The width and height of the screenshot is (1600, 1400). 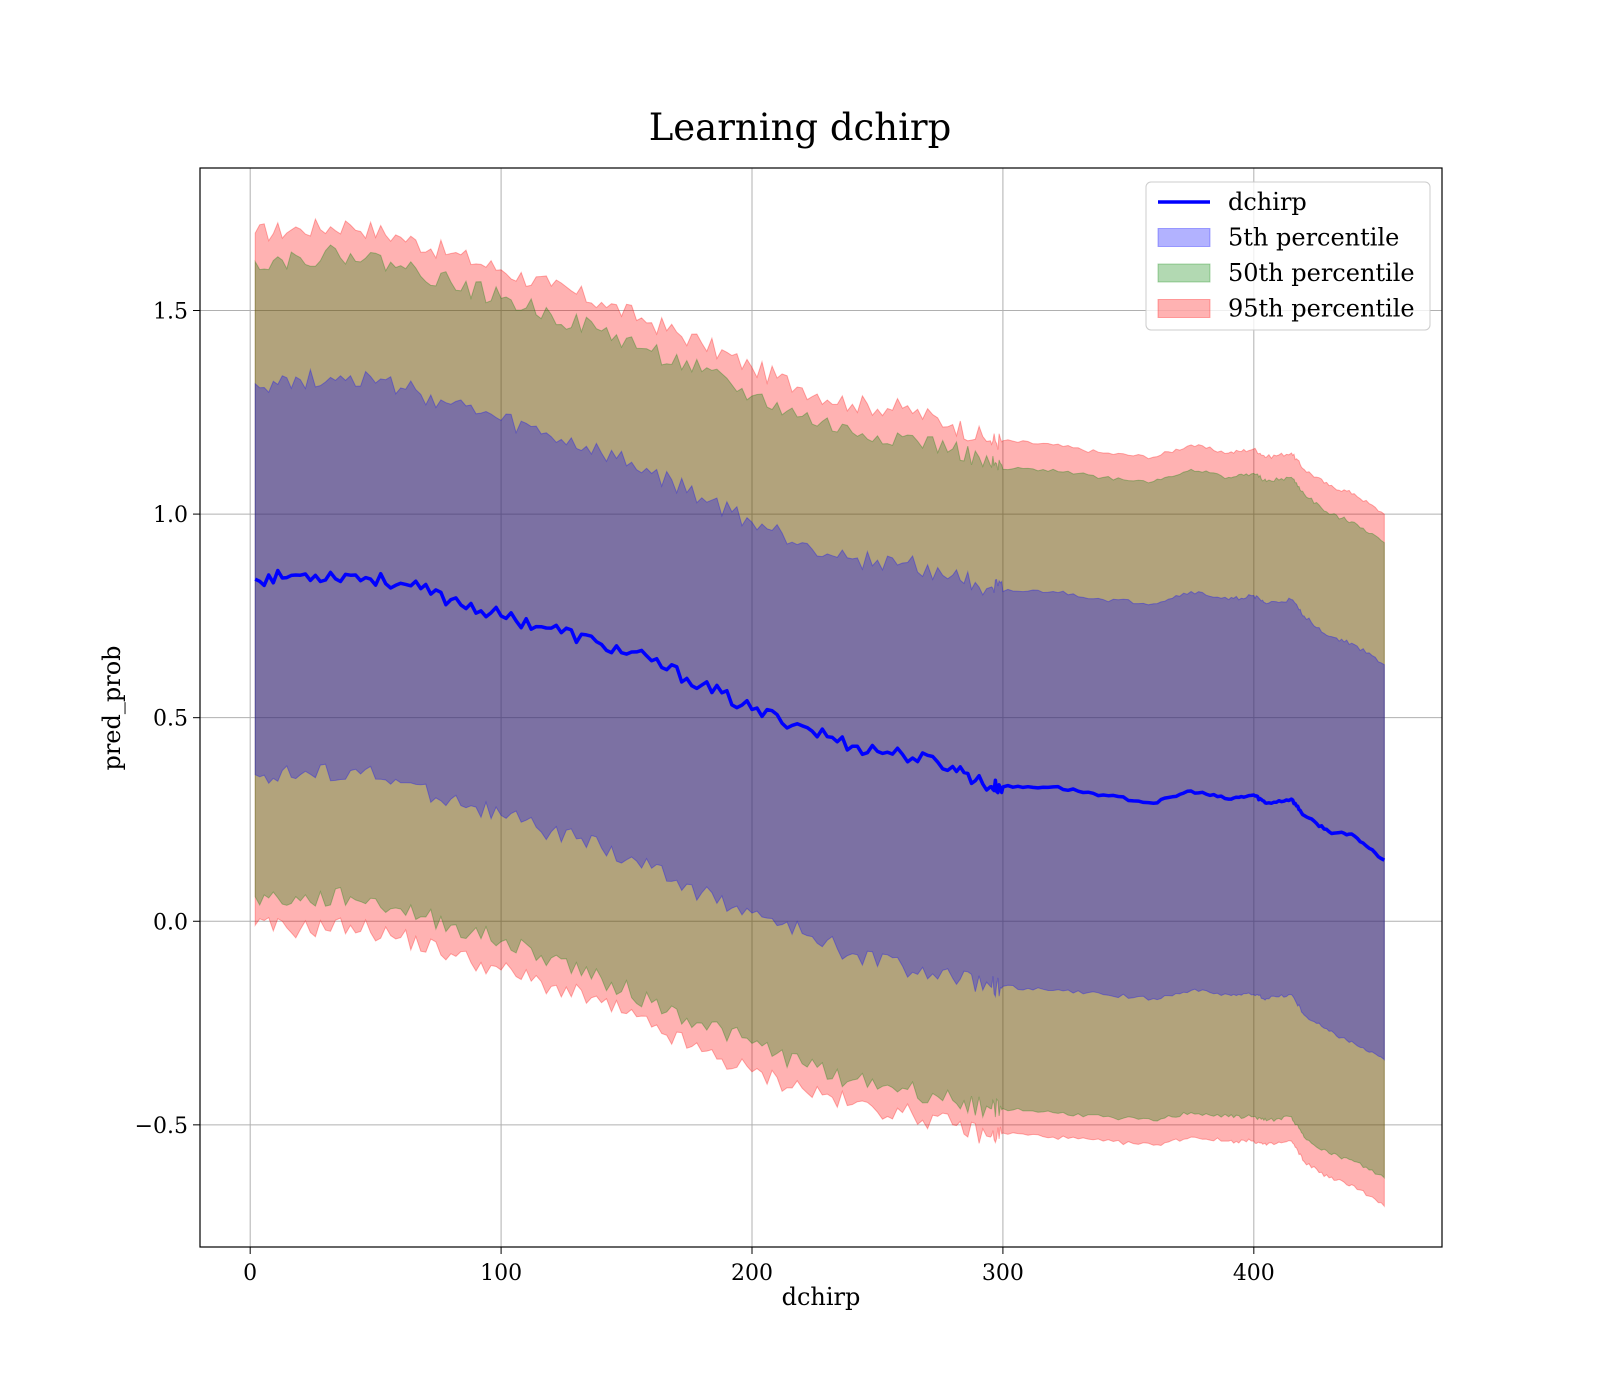 What do you see at coordinates (1321, 309) in the screenshot?
I see `legend-label-95th-percentile: 95th percentile` at bounding box center [1321, 309].